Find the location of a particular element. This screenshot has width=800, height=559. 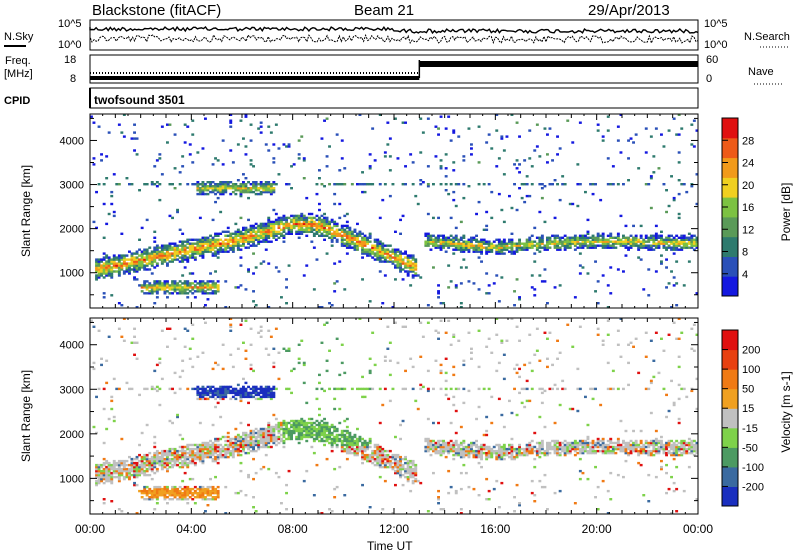

noise-panel: N.Sky 10^5 10^0 10^5 10^0 N.Search is located at coordinates (397, 34).